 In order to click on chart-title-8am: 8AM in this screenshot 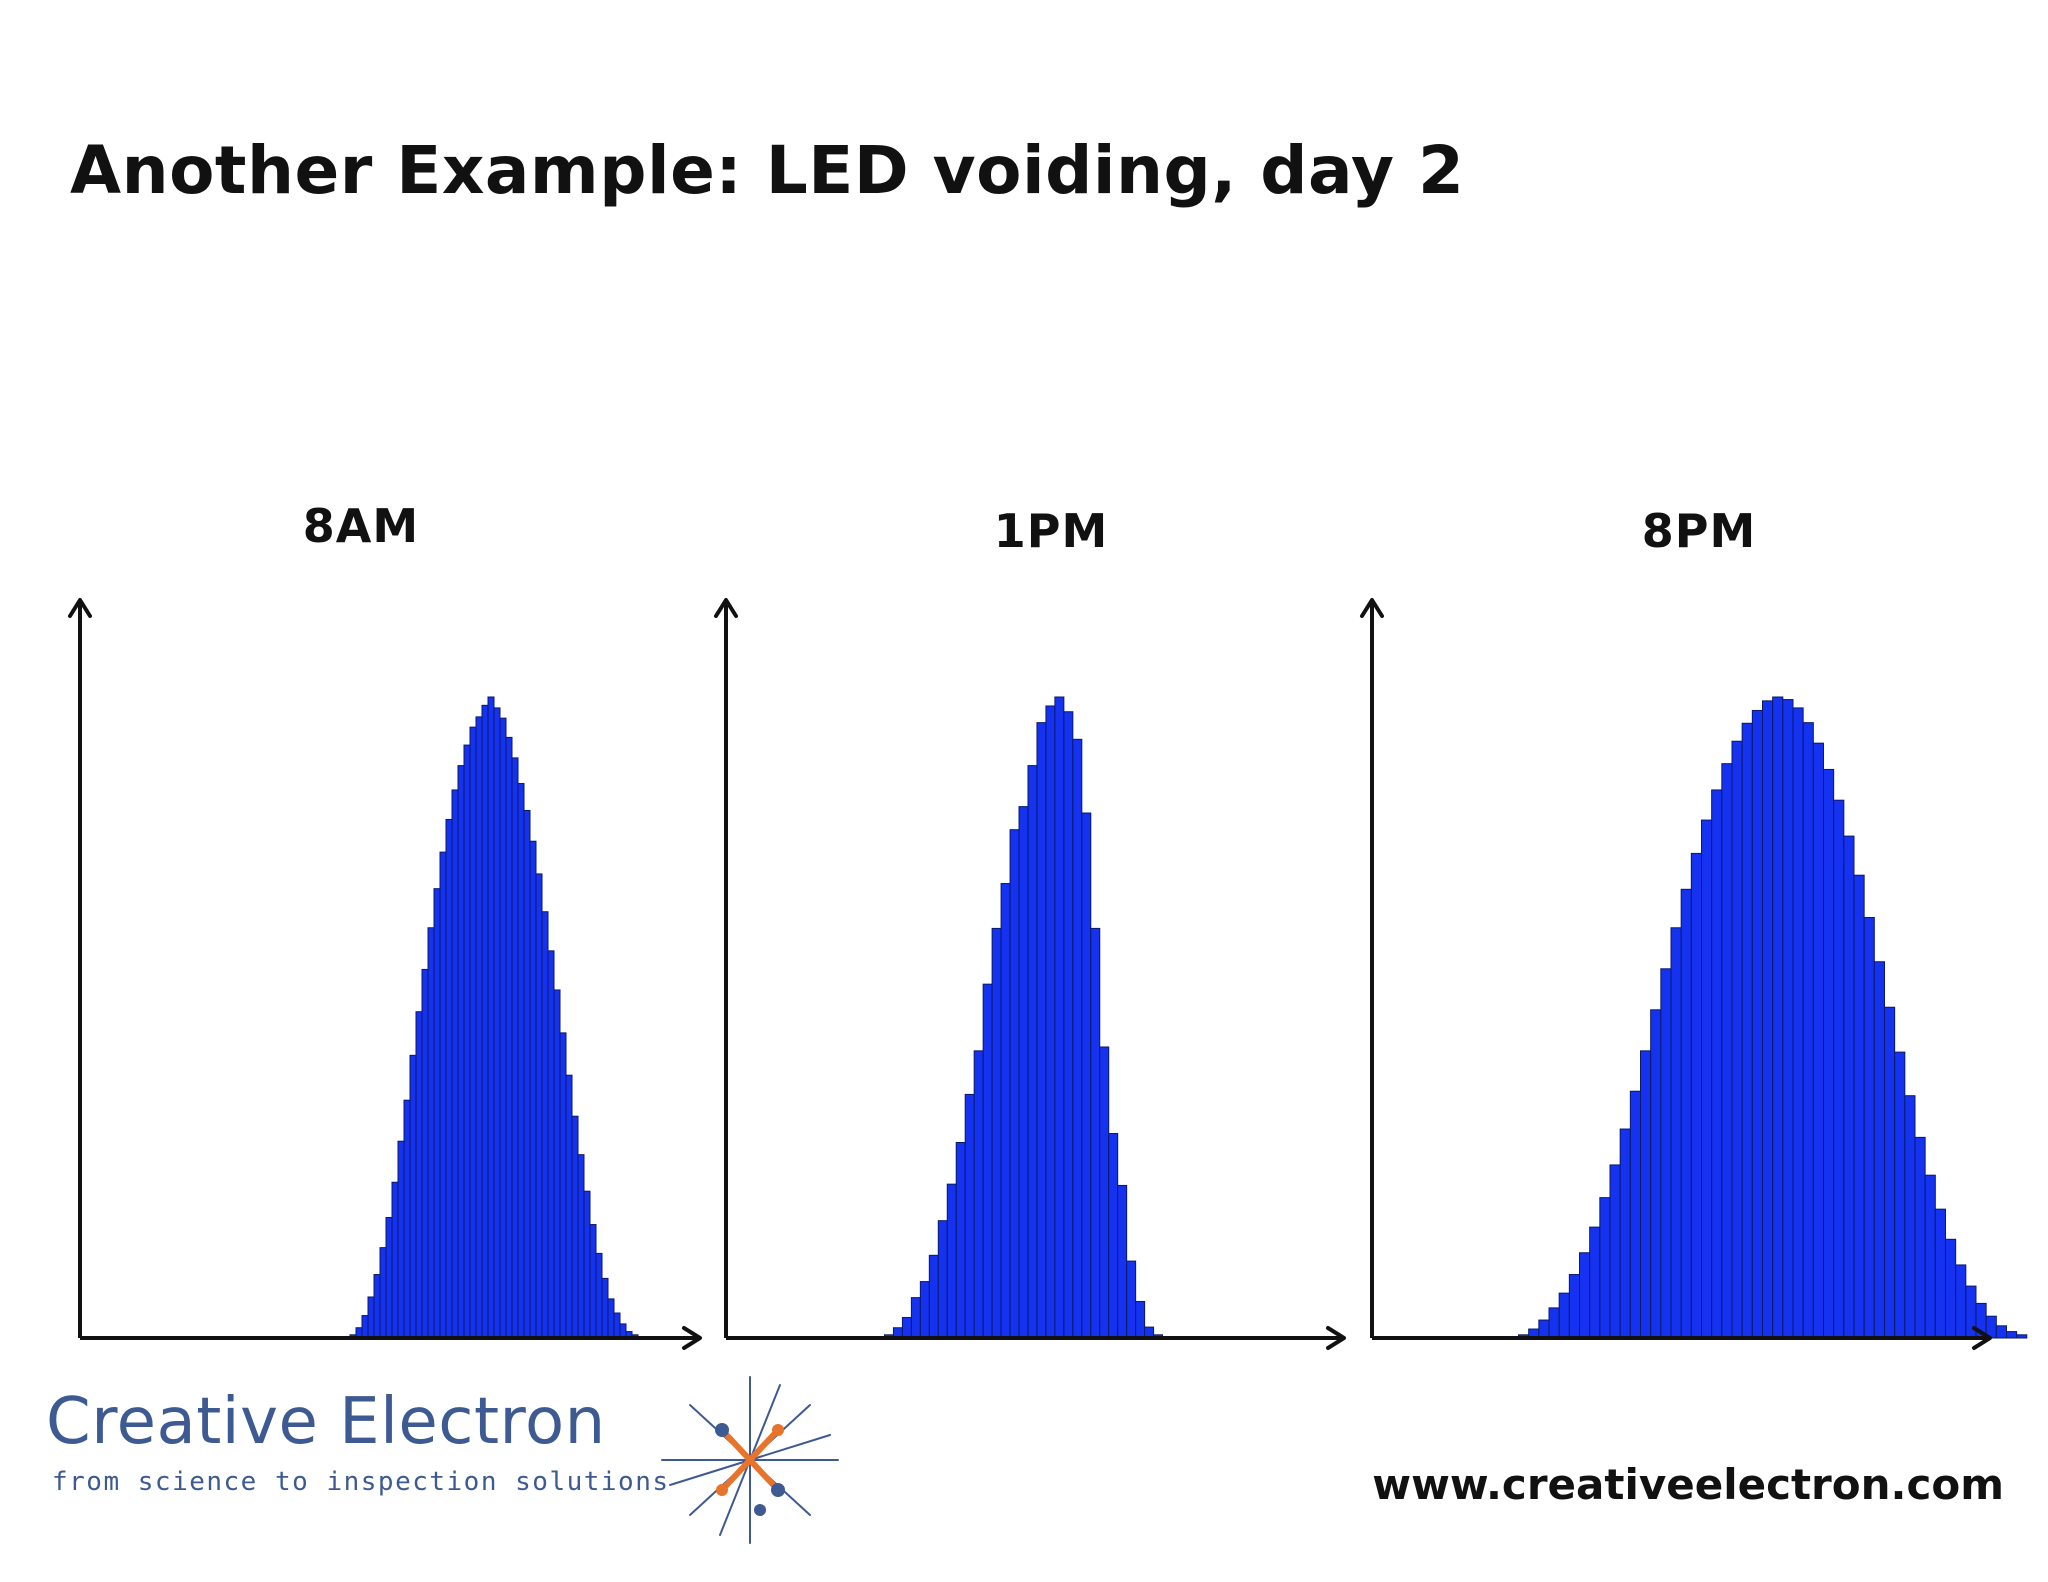, I will do `click(361, 526)`.